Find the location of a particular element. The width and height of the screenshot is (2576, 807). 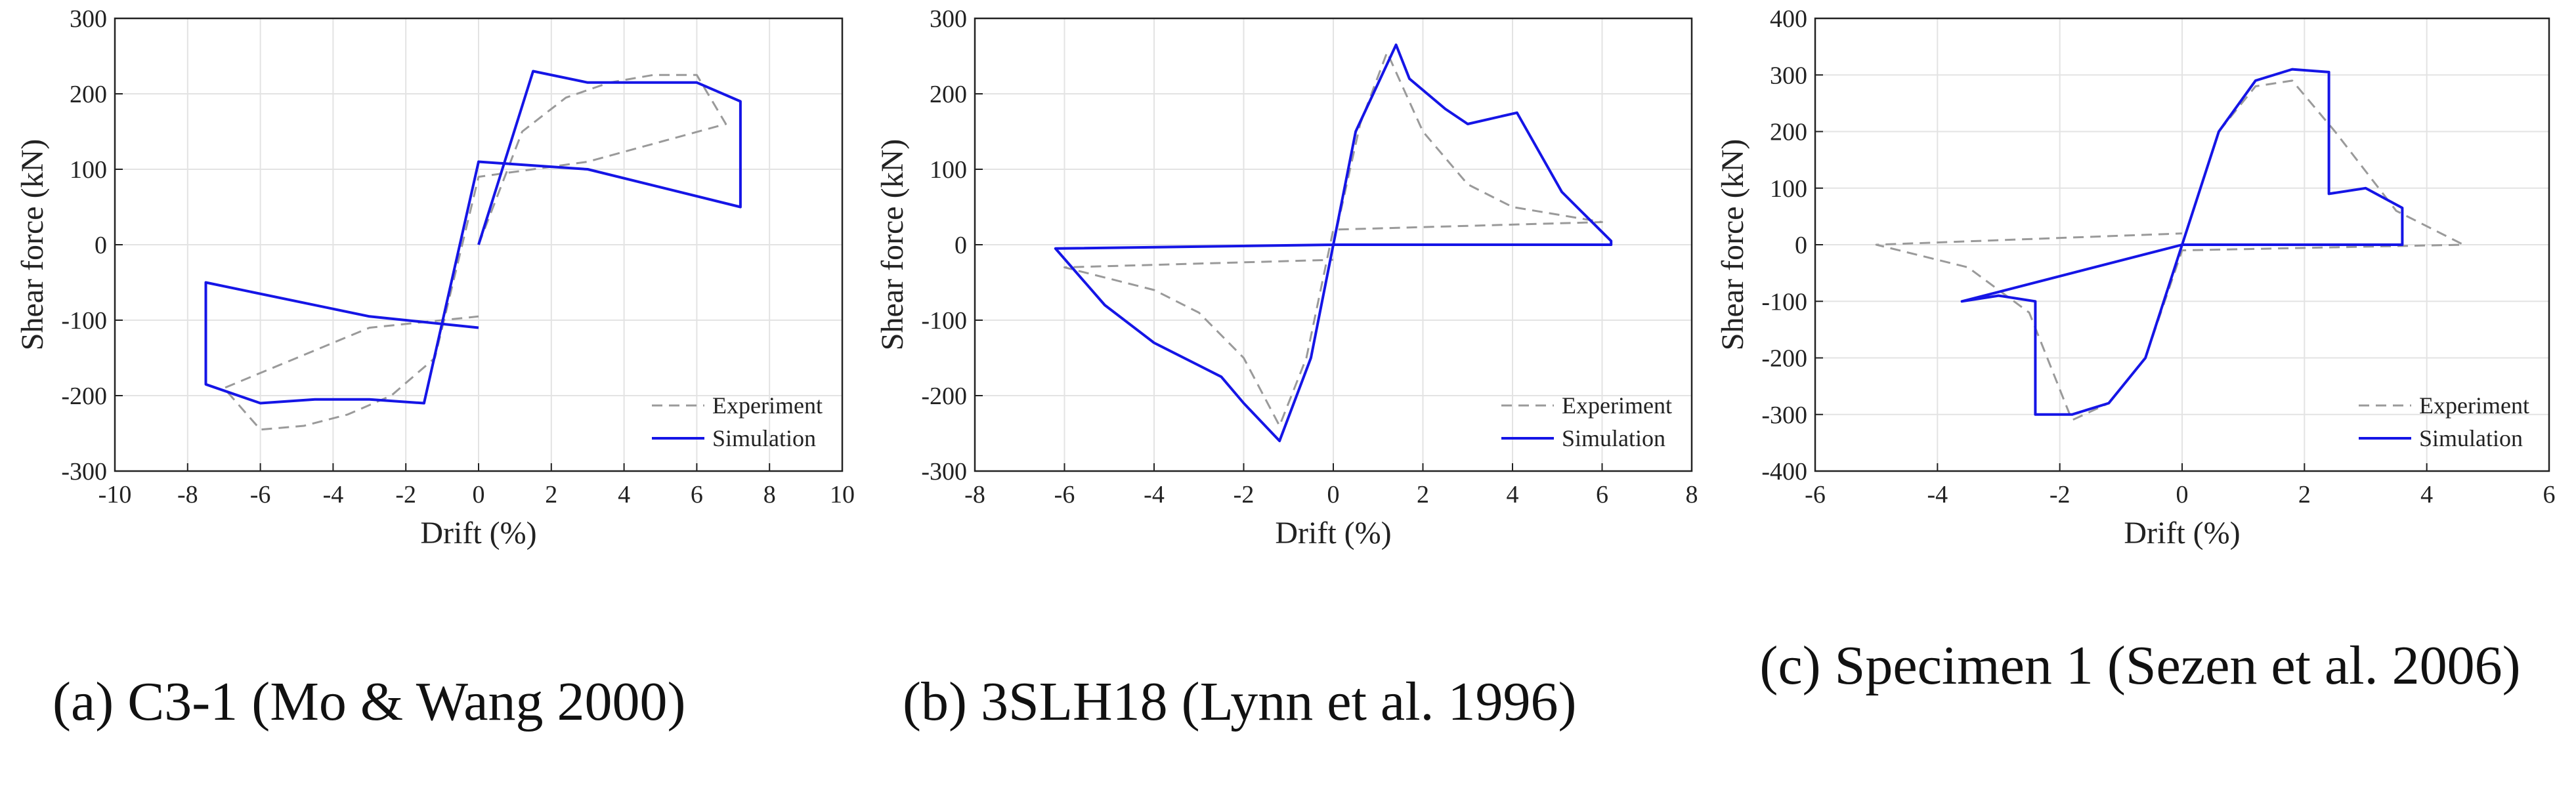

chart-c-series-experiment is located at coordinates (2170, 250).